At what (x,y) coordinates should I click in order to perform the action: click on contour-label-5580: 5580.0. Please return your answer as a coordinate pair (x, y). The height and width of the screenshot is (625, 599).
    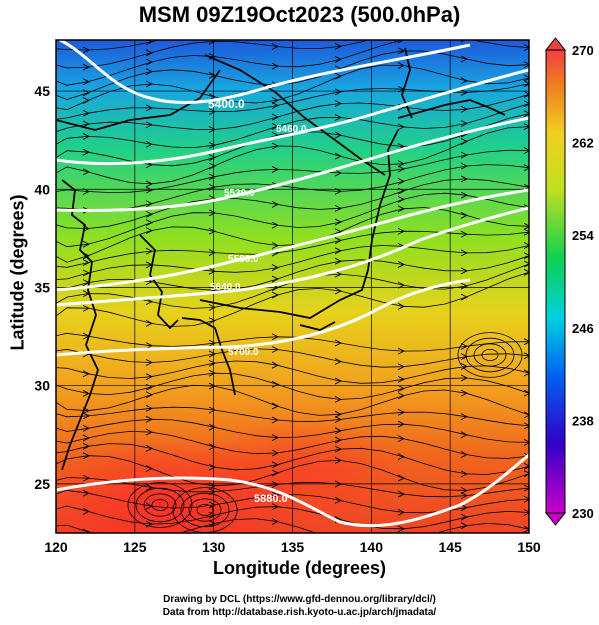
    Looking at the image, I should click on (243, 259).